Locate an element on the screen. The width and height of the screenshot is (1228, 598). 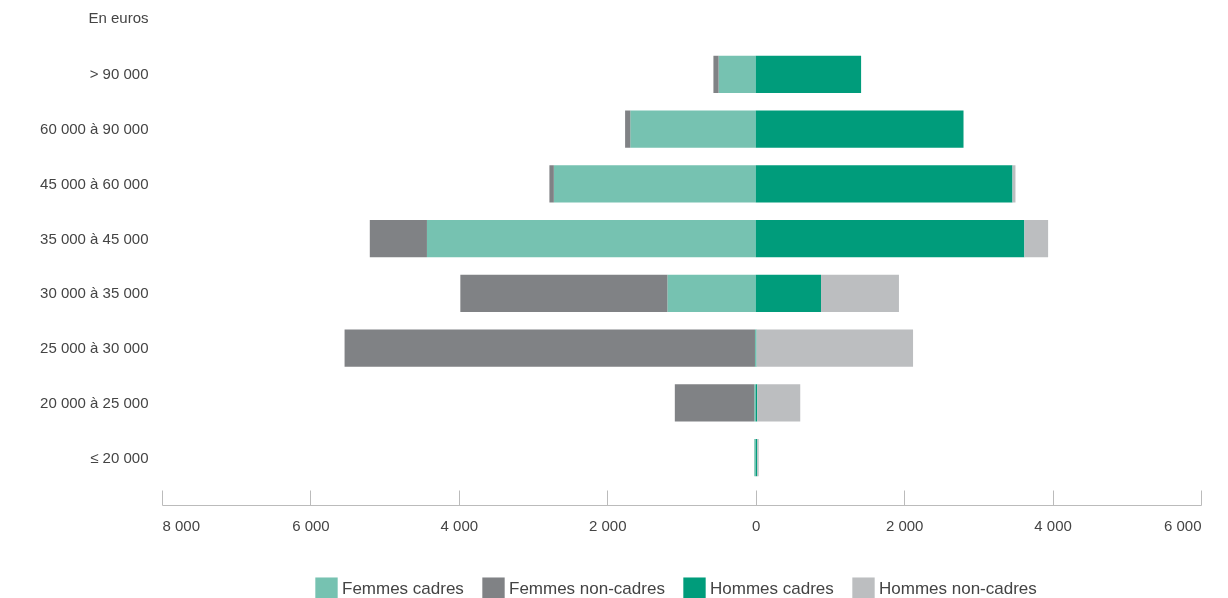
x-tick-label: 0 is located at coordinates (756, 525).